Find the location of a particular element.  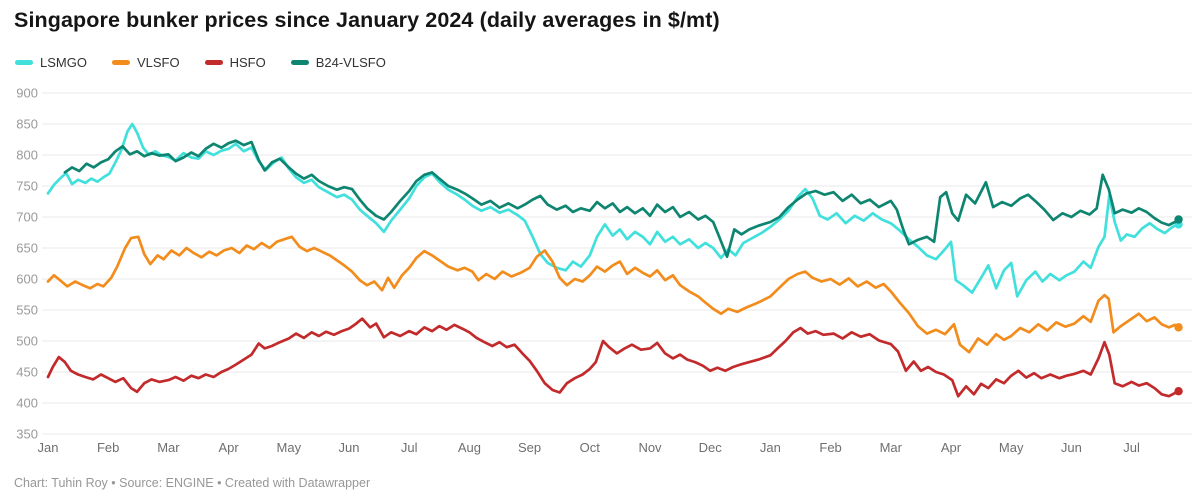

x-axis-tick-label: Dec is located at coordinates (711, 447).